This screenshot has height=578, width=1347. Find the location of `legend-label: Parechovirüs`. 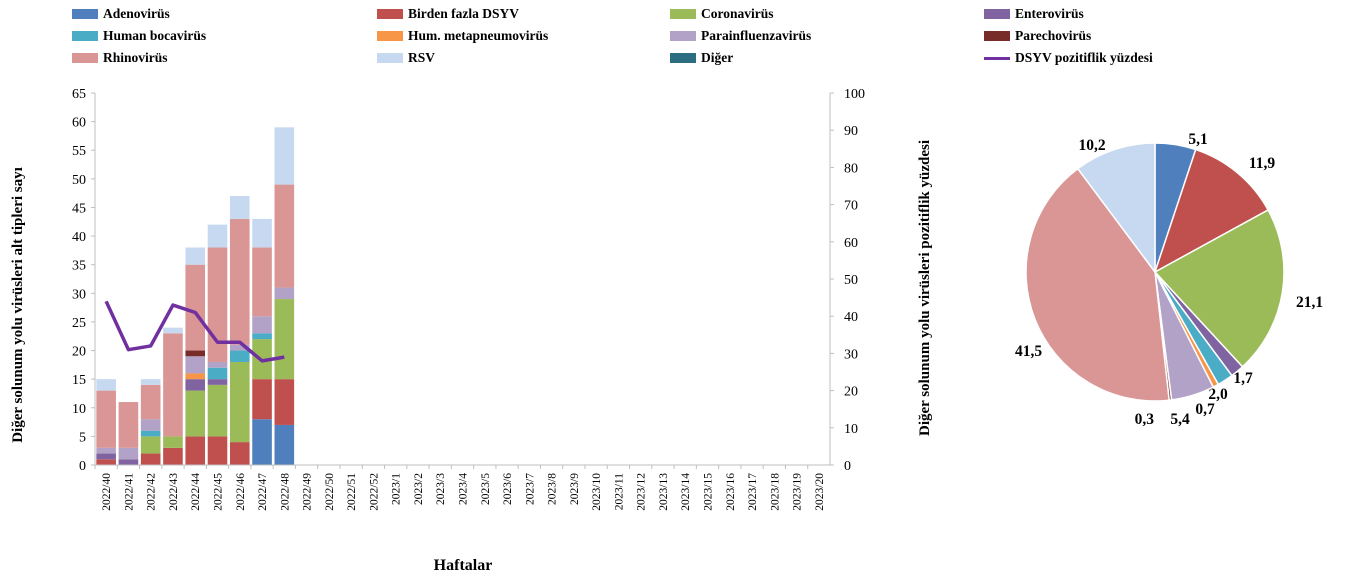

legend-label: Parechovirüs is located at coordinates (1053, 35).